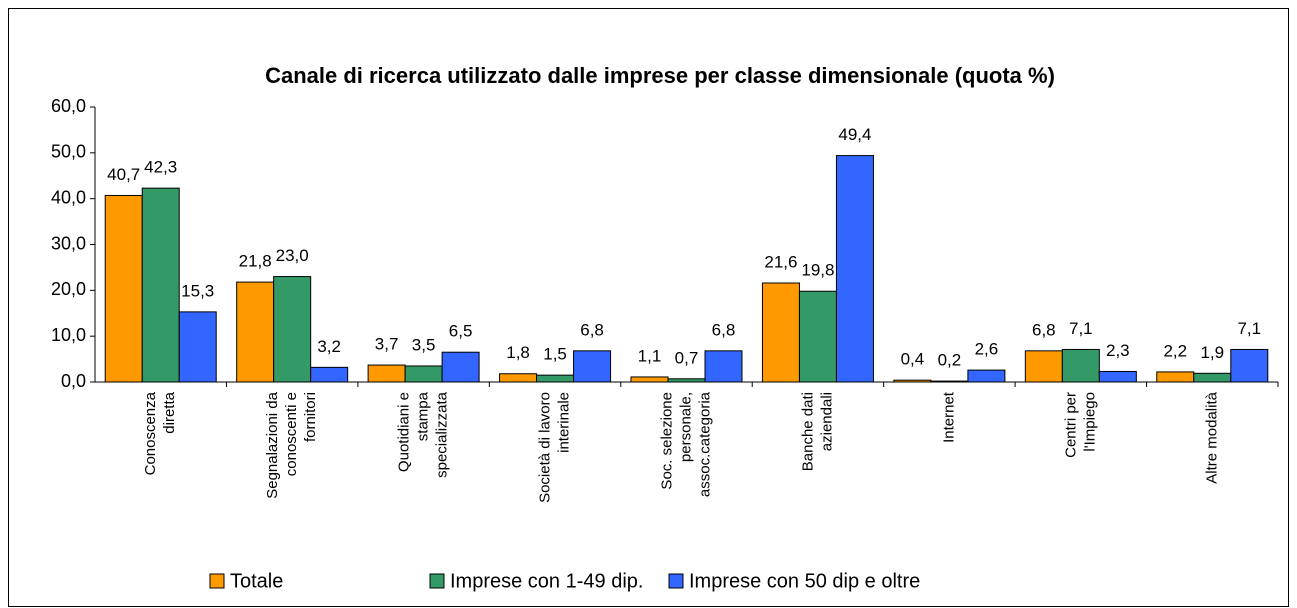 This screenshot has height=608, width=1297. I want to click on legend-label: Totale, so click(256, 581).